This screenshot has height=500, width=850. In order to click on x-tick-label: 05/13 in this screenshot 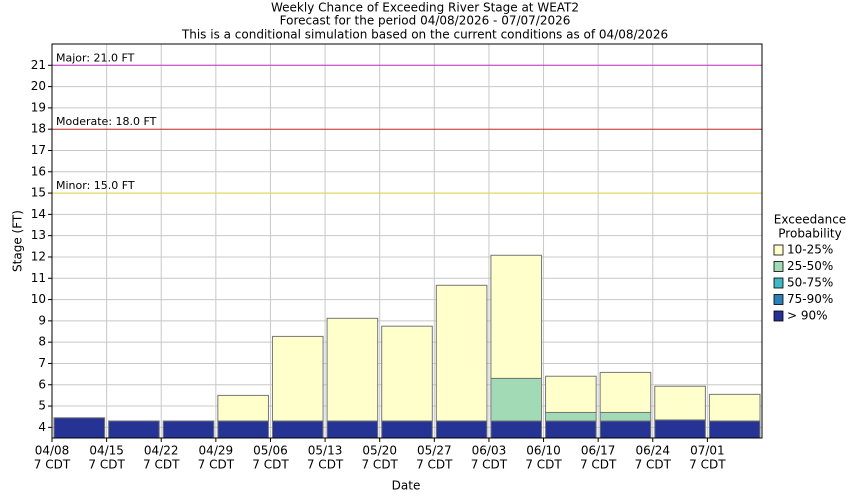, I will do `click(325, 451)`.